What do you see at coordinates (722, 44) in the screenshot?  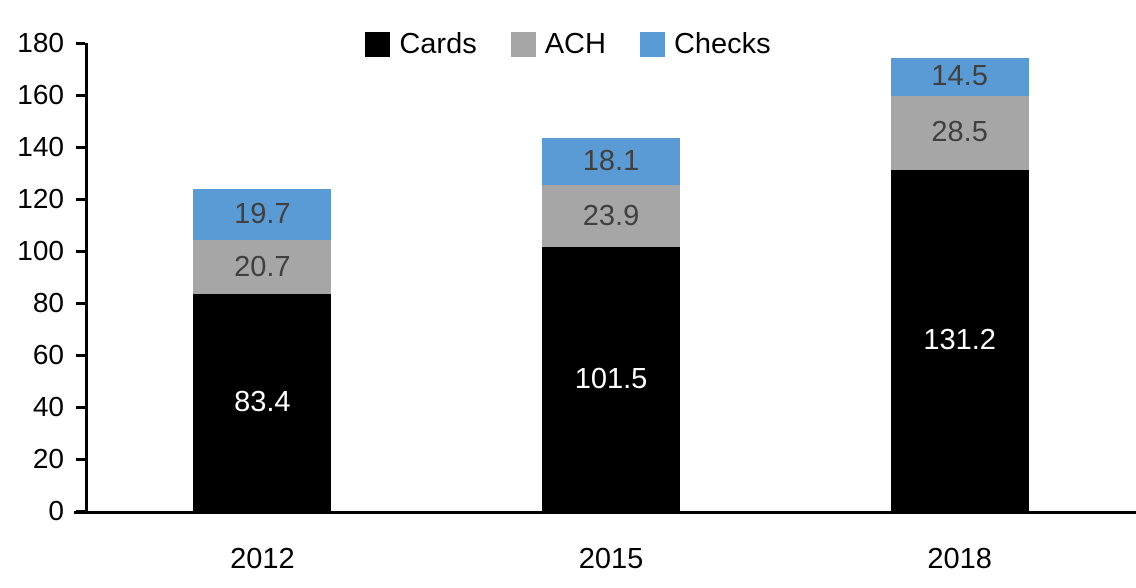 I see `legend-label-checks: Checks` at bounding box center [722, 44].